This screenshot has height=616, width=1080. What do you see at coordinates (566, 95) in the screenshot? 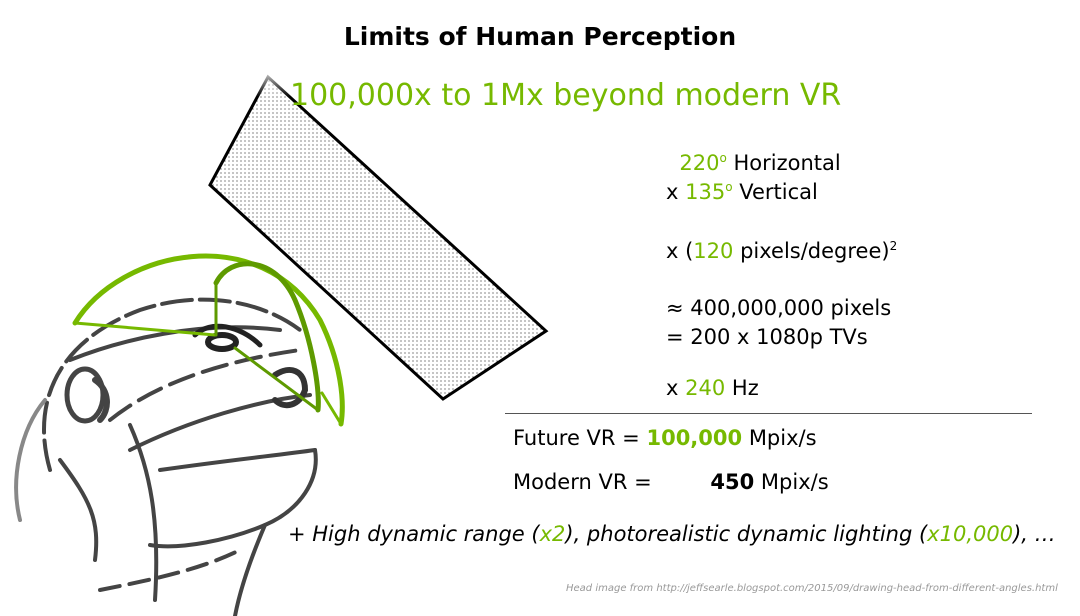
I see `slide-subtitle: 100,000x to 1Mx beyond modern VR` at bounding box center [566, 95].